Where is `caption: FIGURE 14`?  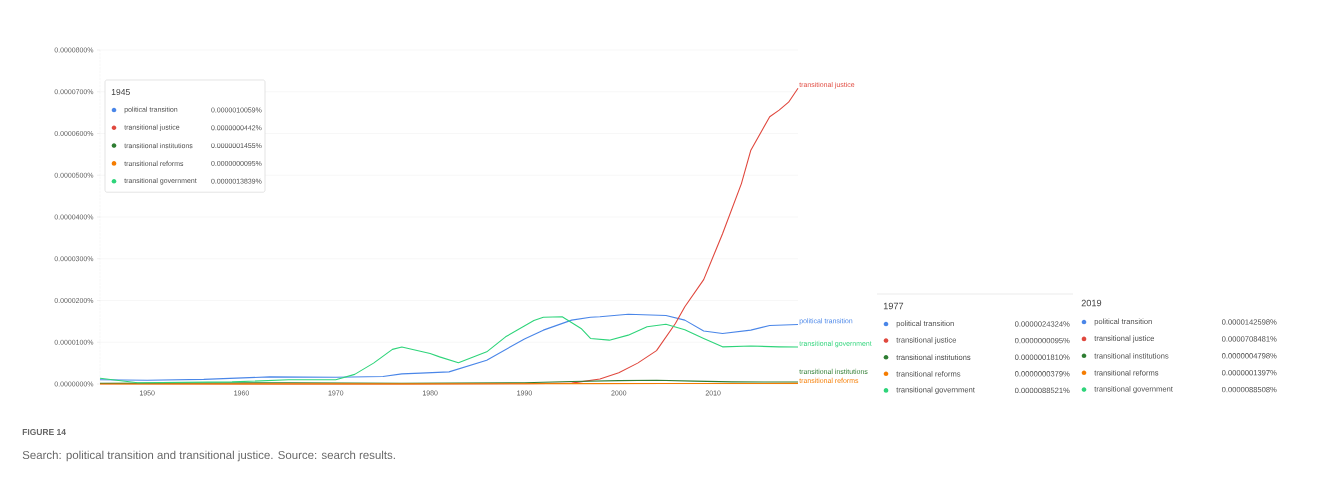 caption: FIGURE 14 is located at coordinates (44, 432).